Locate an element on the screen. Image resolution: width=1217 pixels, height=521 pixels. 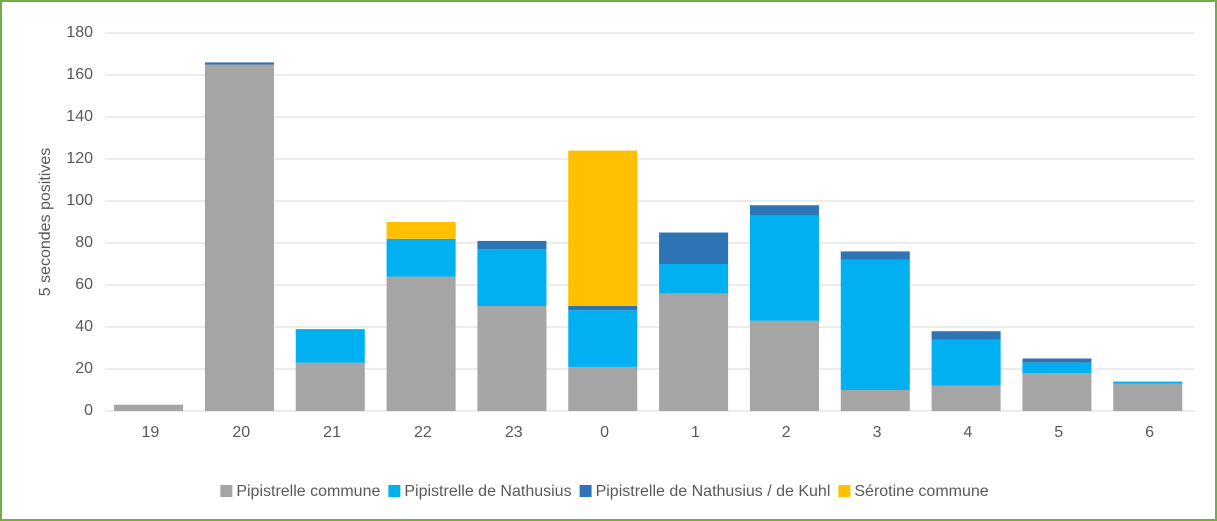
x-tick-label: 0 is located at coordinates (604, 432).